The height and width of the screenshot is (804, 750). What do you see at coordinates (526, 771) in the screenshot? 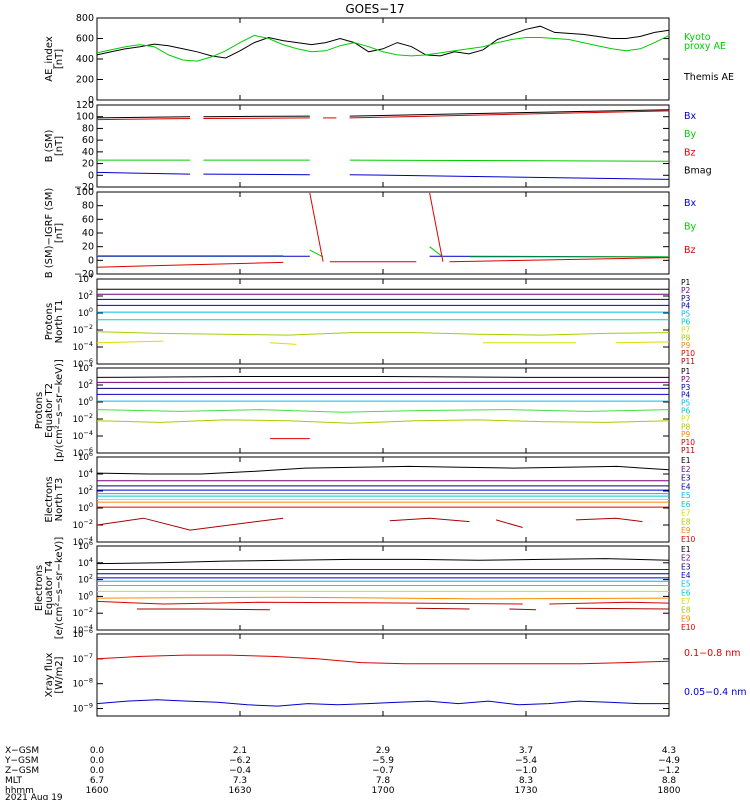
I see `x-axis-value: −1.0` at bounding box center [526, 771].